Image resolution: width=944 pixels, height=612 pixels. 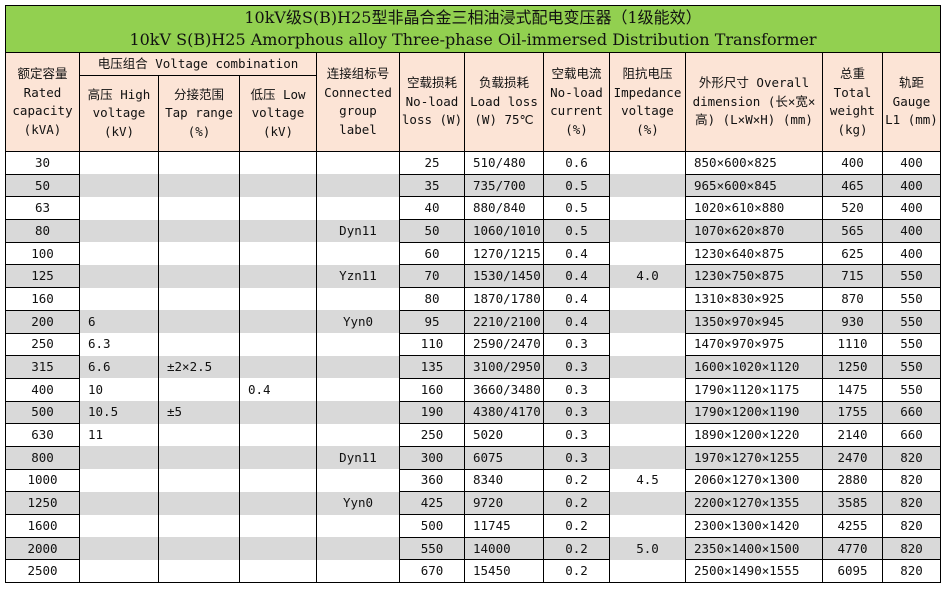 I want to click on cell-capacity: 1250, so click(x=42, y=503).